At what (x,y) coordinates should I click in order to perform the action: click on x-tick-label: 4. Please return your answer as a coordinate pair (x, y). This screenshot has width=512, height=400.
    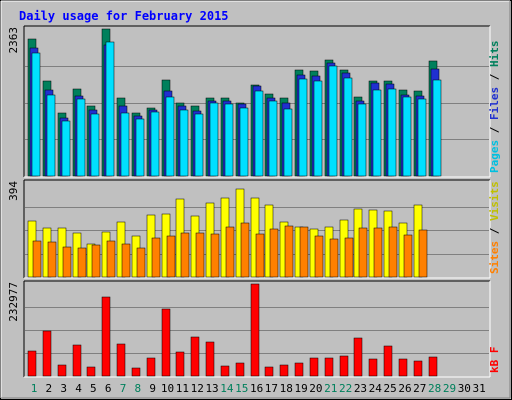
    Looking at the image, I should click on (78, 388).